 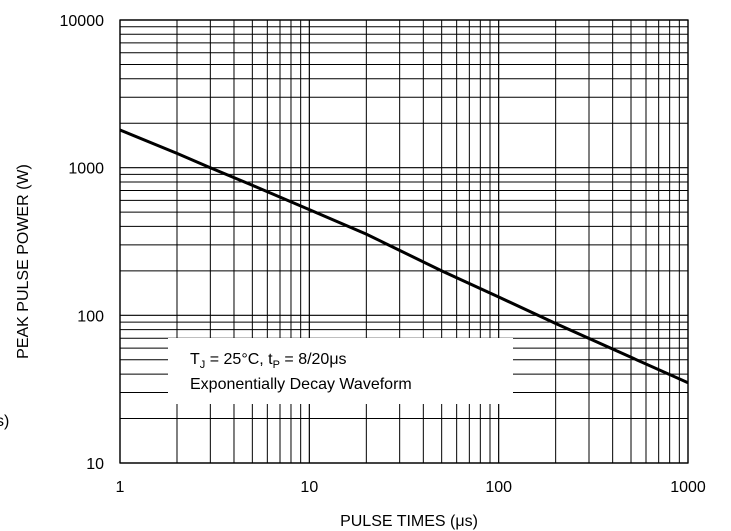 What do you see at coordinates (195, 359) in the screenshot?
I see `annotation-t: T` at bounding box center [195, 359].